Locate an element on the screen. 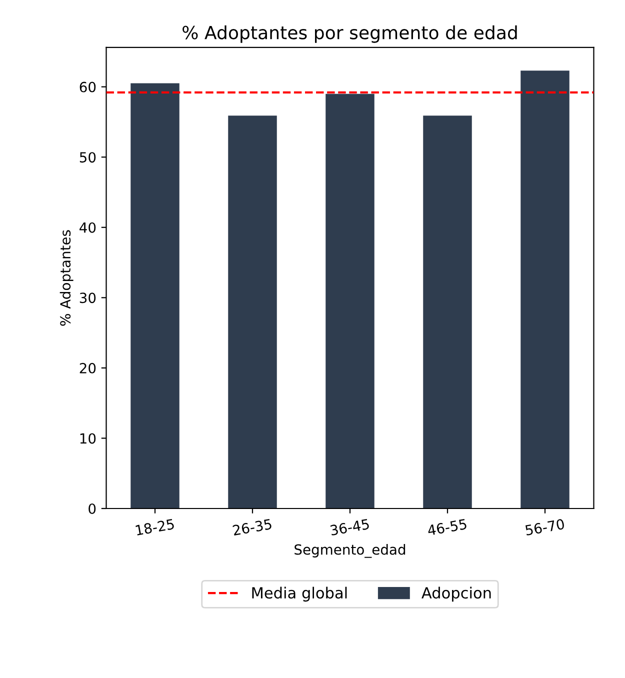 The width and height of the screenshot is (625, 678). y-tick-label: 30 is located at coordinates (88, 298).